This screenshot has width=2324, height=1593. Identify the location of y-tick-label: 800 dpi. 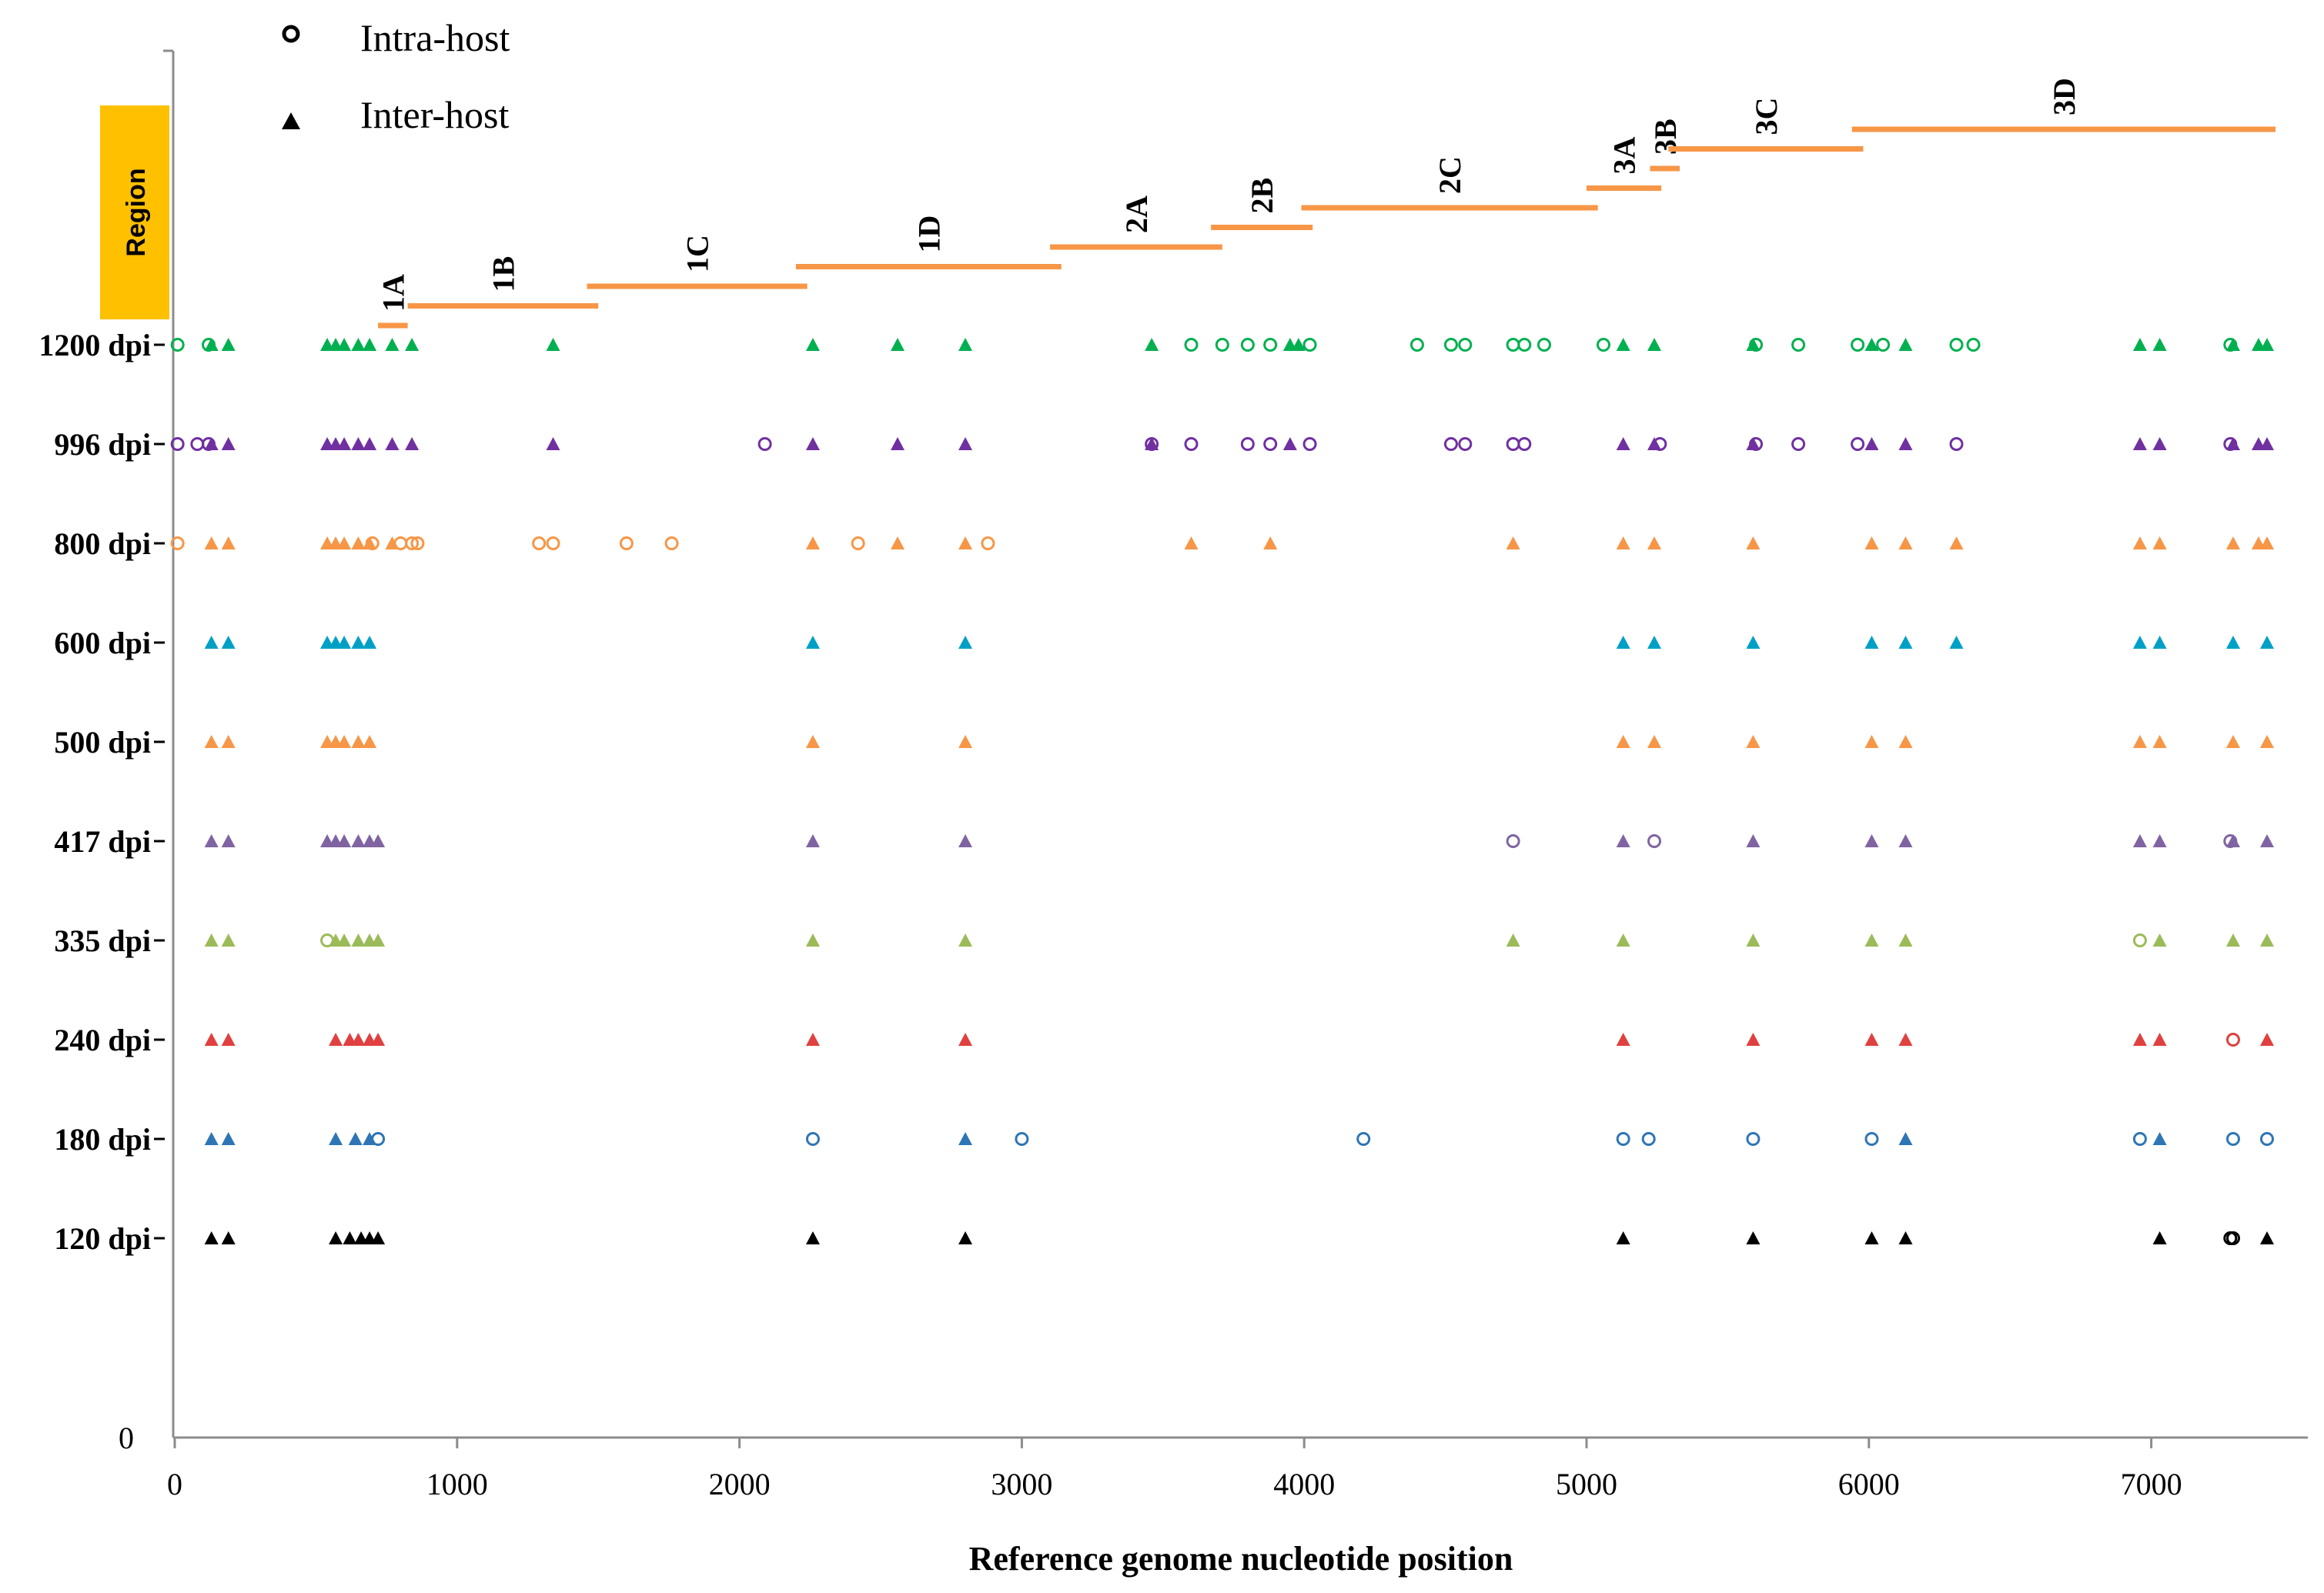
(102, 543).